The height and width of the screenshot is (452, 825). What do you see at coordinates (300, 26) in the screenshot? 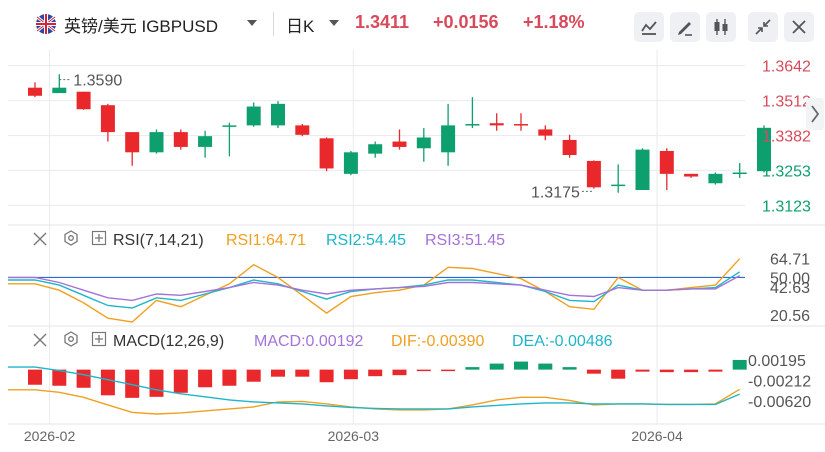
I see `period-selector: 日K` at bounding box center [300, 26].